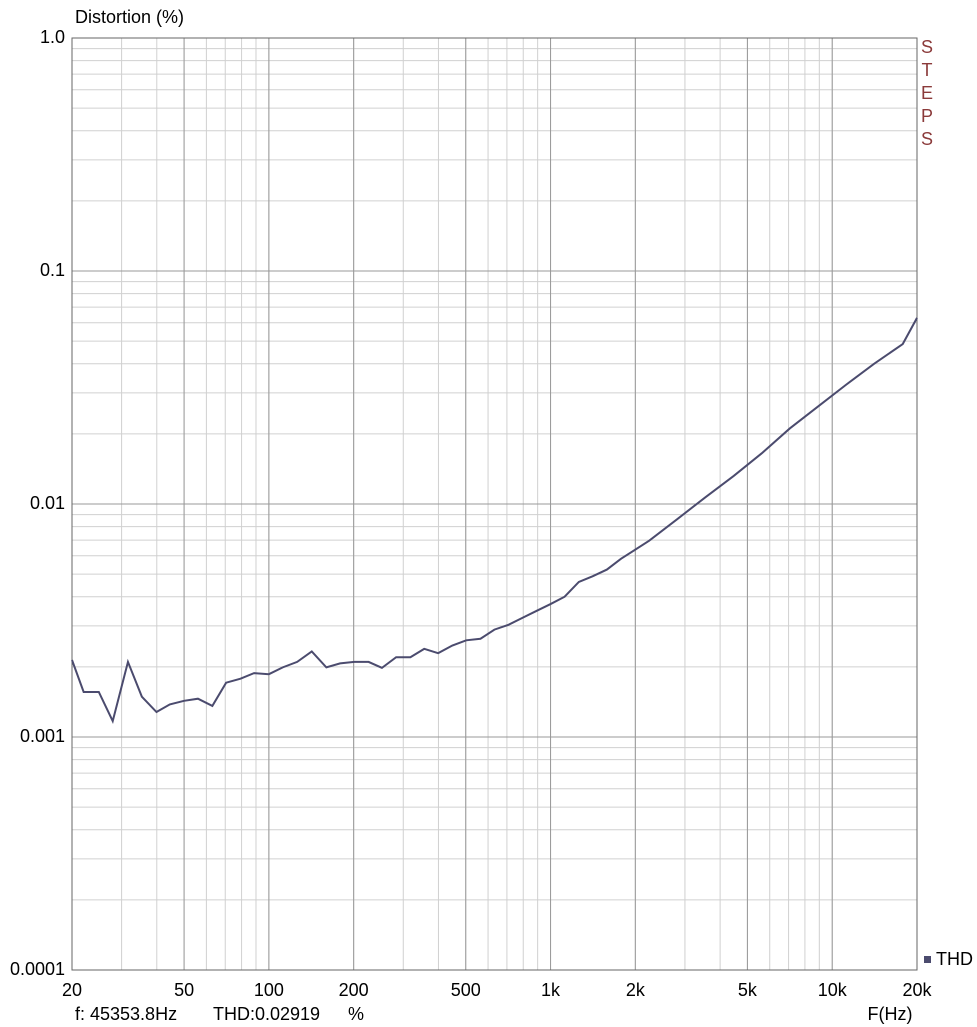 The height and width of the screenshot is (1027, 977). What do you see at coordinates (917, 990) in the screenshot?
I see `x-tick-label: 20k` at bounding box center [917, 990].